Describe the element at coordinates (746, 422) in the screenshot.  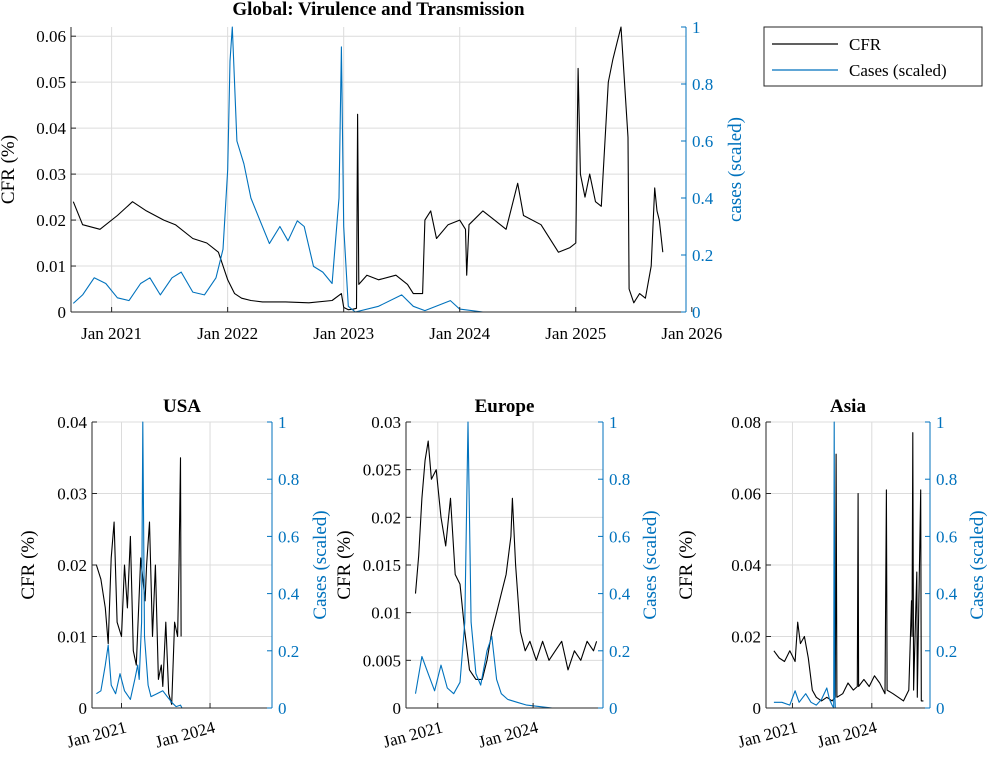
I see `y-tick-label-left: 0.08` at that location.